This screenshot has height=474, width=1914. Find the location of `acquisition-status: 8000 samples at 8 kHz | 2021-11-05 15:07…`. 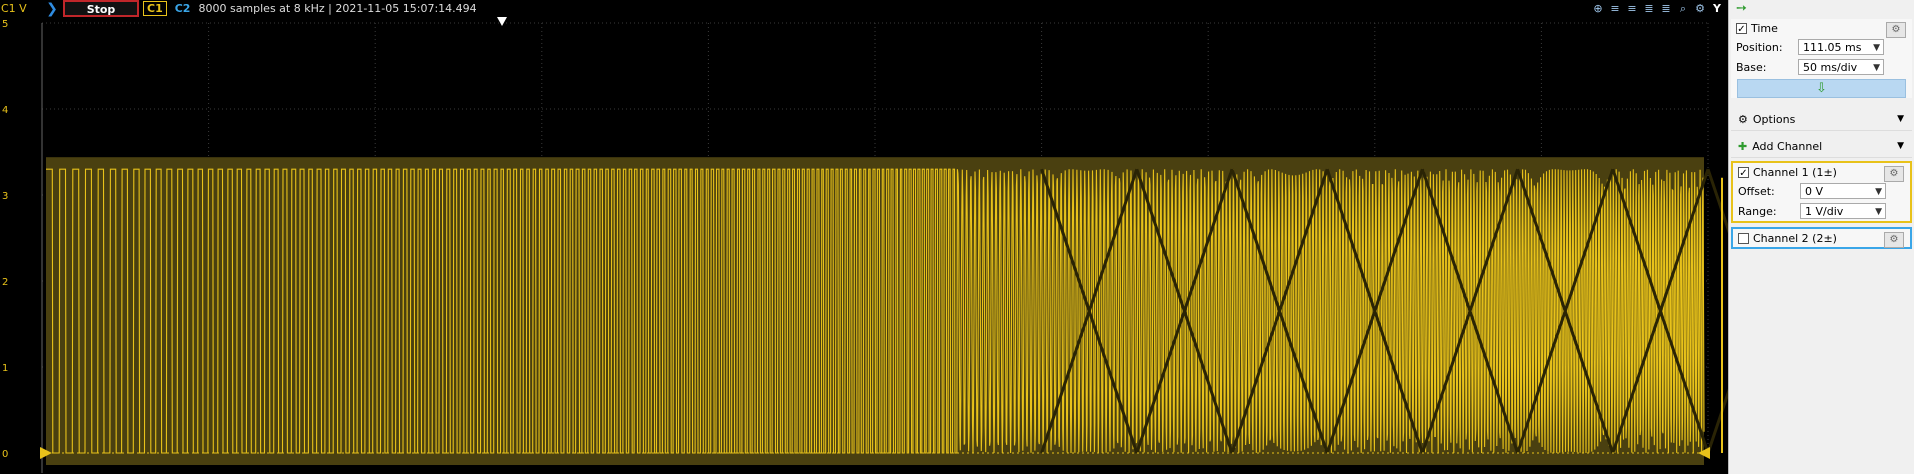

acquisition-status: 8000 samples at 8 kHz | 2021-11-05 15:07… is located at coordinates (337, 8).